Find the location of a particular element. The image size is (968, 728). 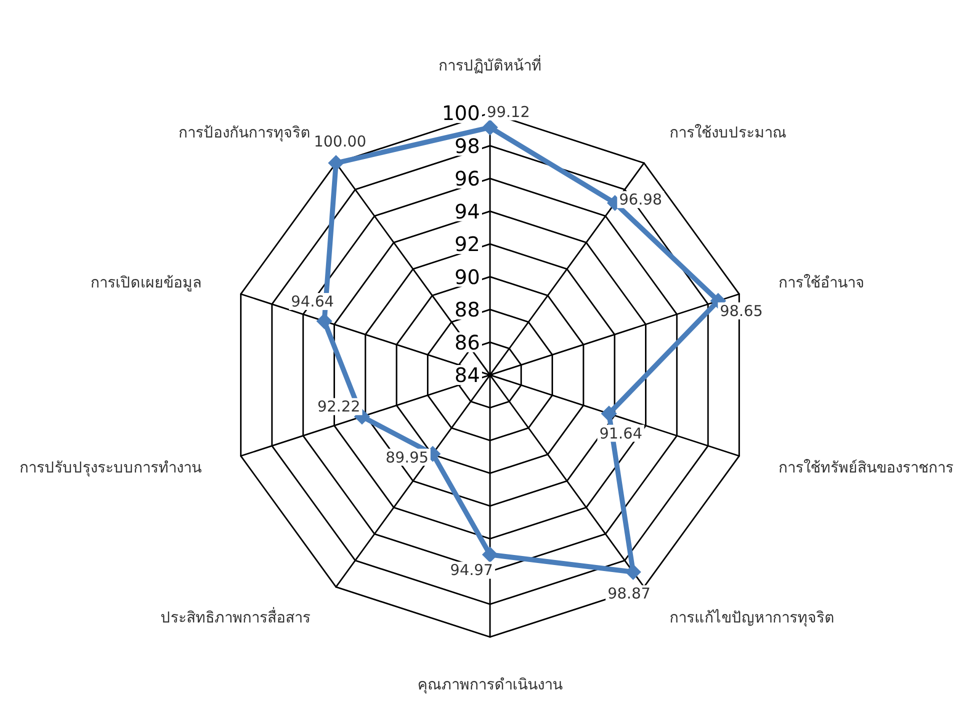

spoke-label: การปรับปรุงระบบการทำงาน is located at coordinates (111, 468).